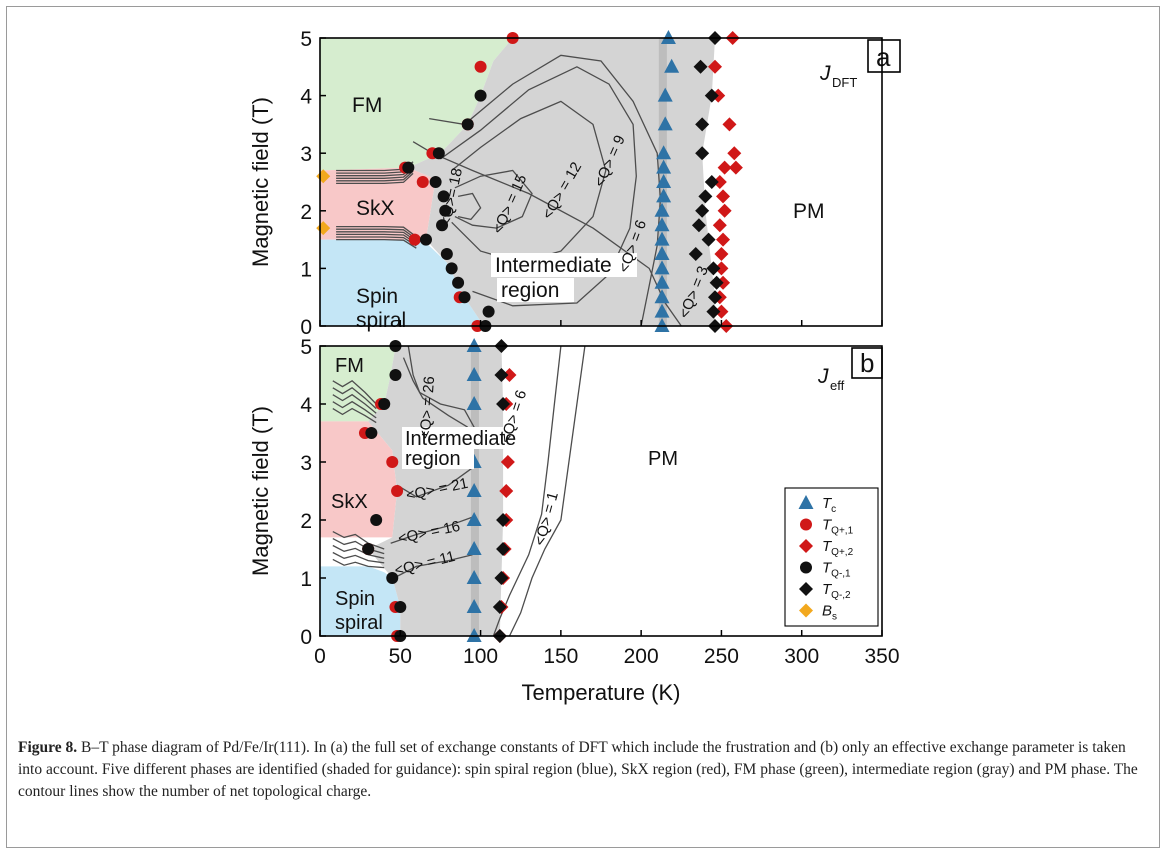 Image resolution: width=1168 pixels, height=854 pixels. What do you see at coordinates (260, 182) in the screenshot?
I see `y-axis-label: Magnetic field (T)` at bounding box center [260, 182].